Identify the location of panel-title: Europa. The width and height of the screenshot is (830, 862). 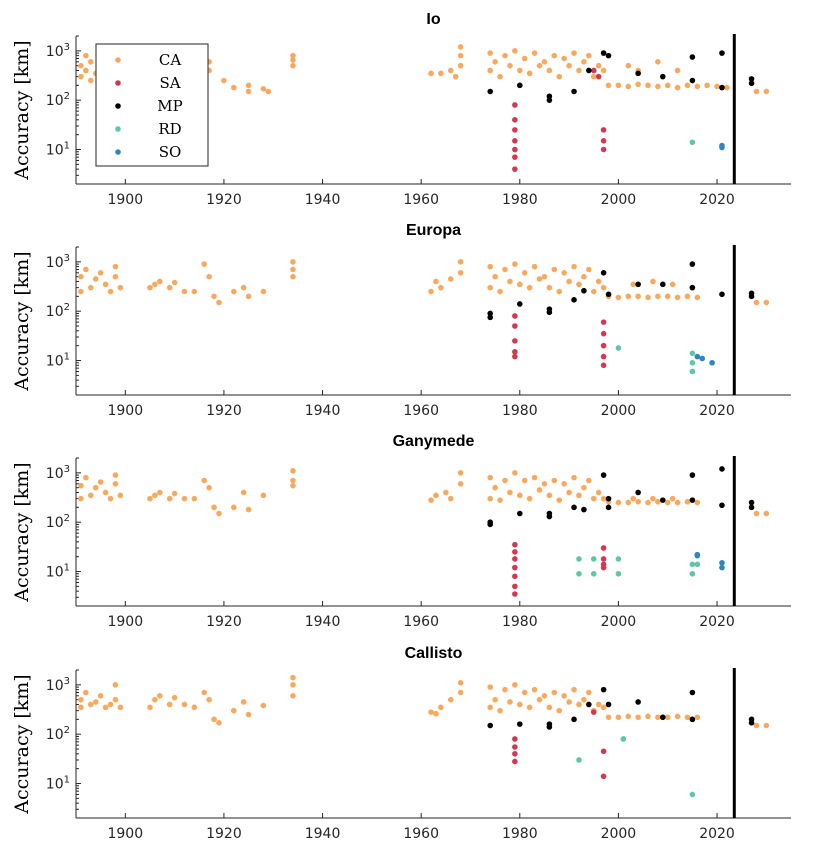
(433, 230).